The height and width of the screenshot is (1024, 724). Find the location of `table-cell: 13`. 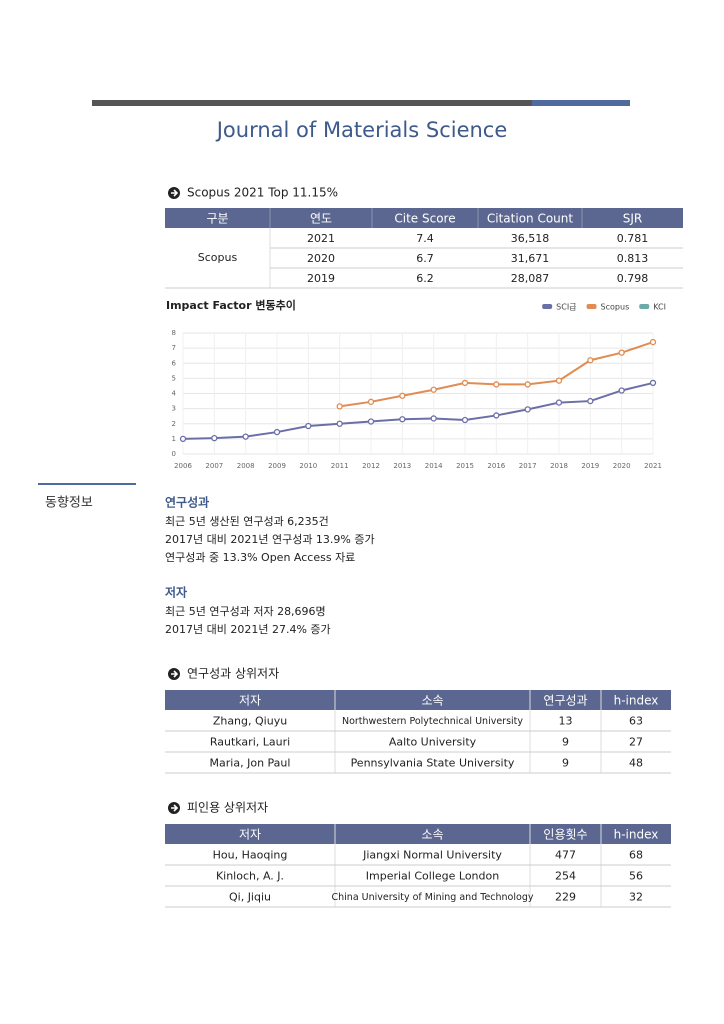

table-cell: 13 is located at coordinates (566, 721).